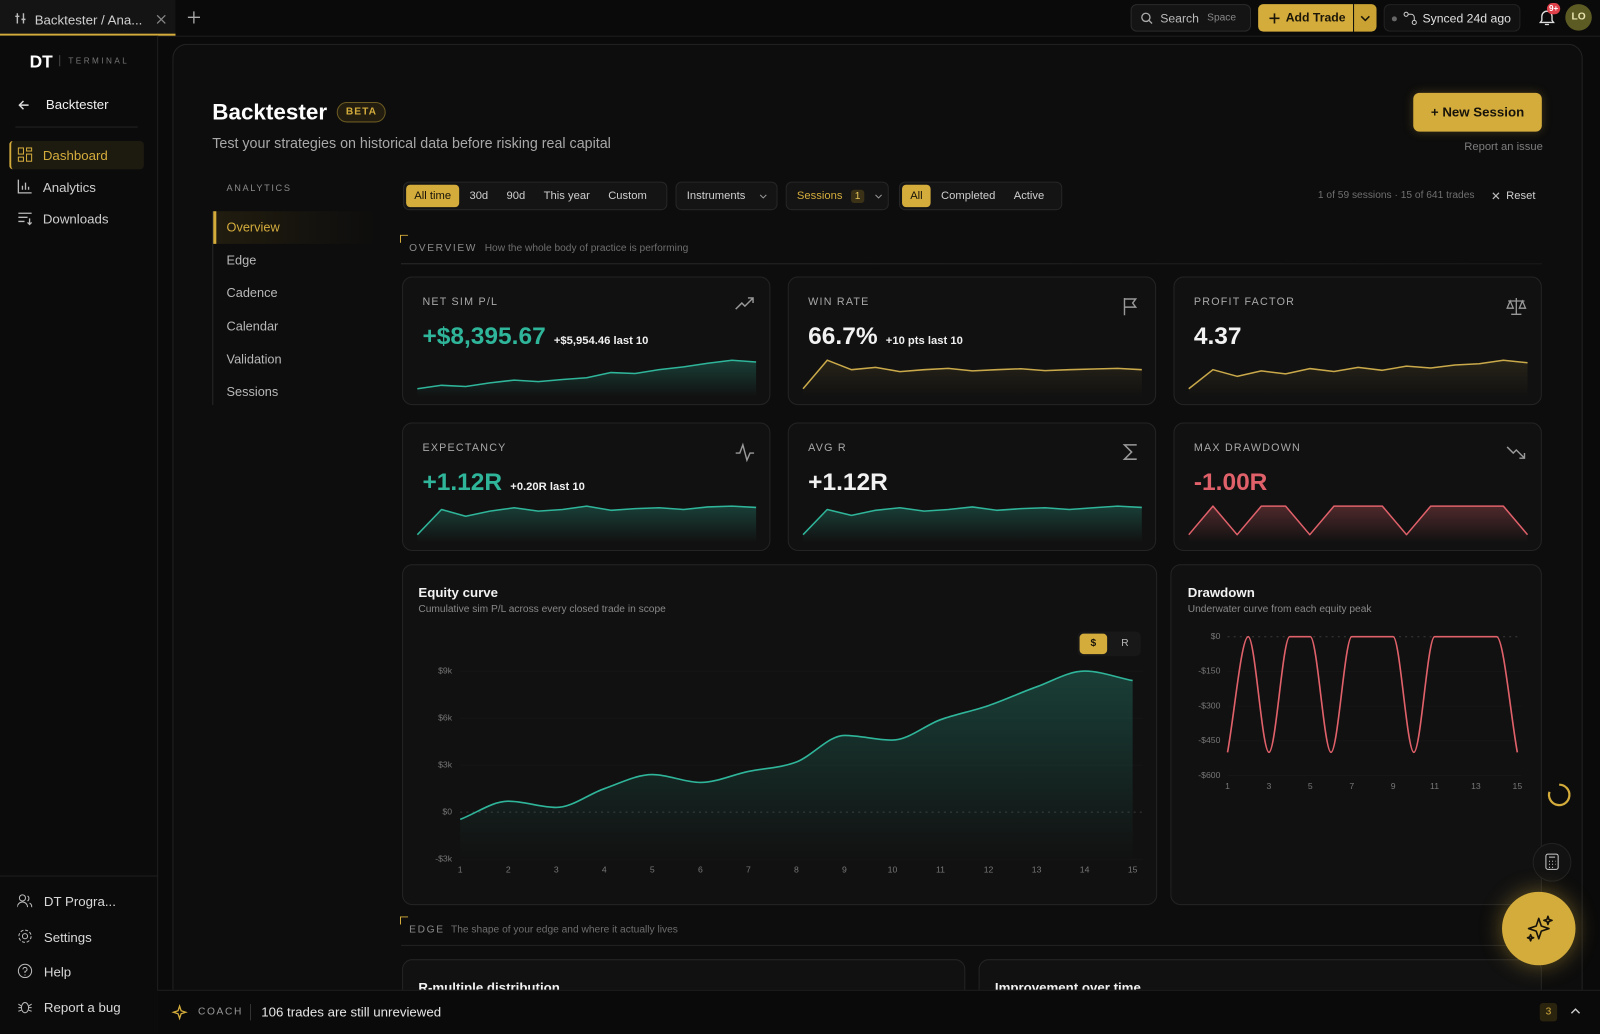 The image size is (1600, 1034). Describe the element at coordinates (1357, 341) in the screenshot. I see `kpi-card: PROFIT FACTOR 4.37` at that location.